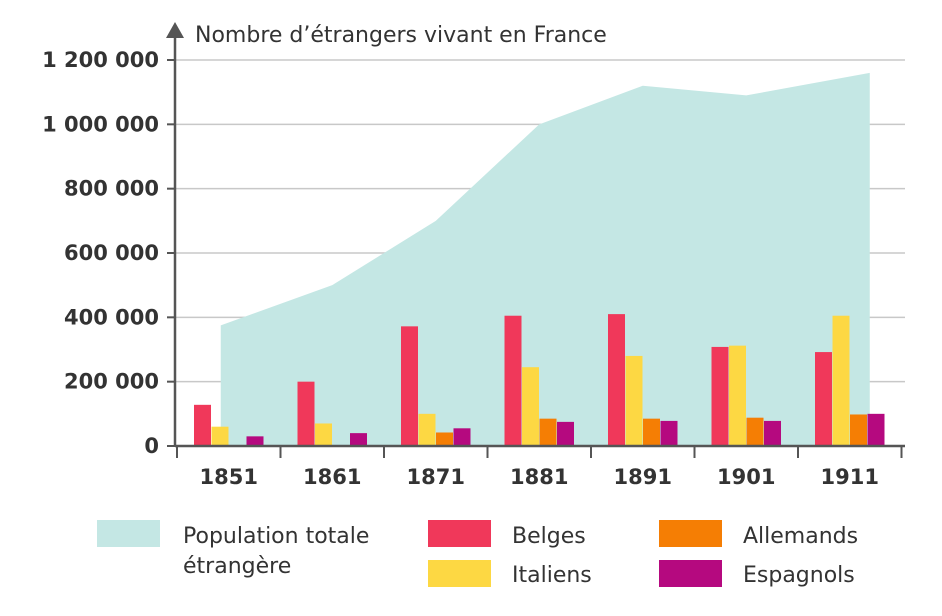 Image resolution: width=942 pixels, height=616 pixels. Describe the element at coordinates (111, 253) in the screenshot. I see `y-tick-label: 600 000` at that location.